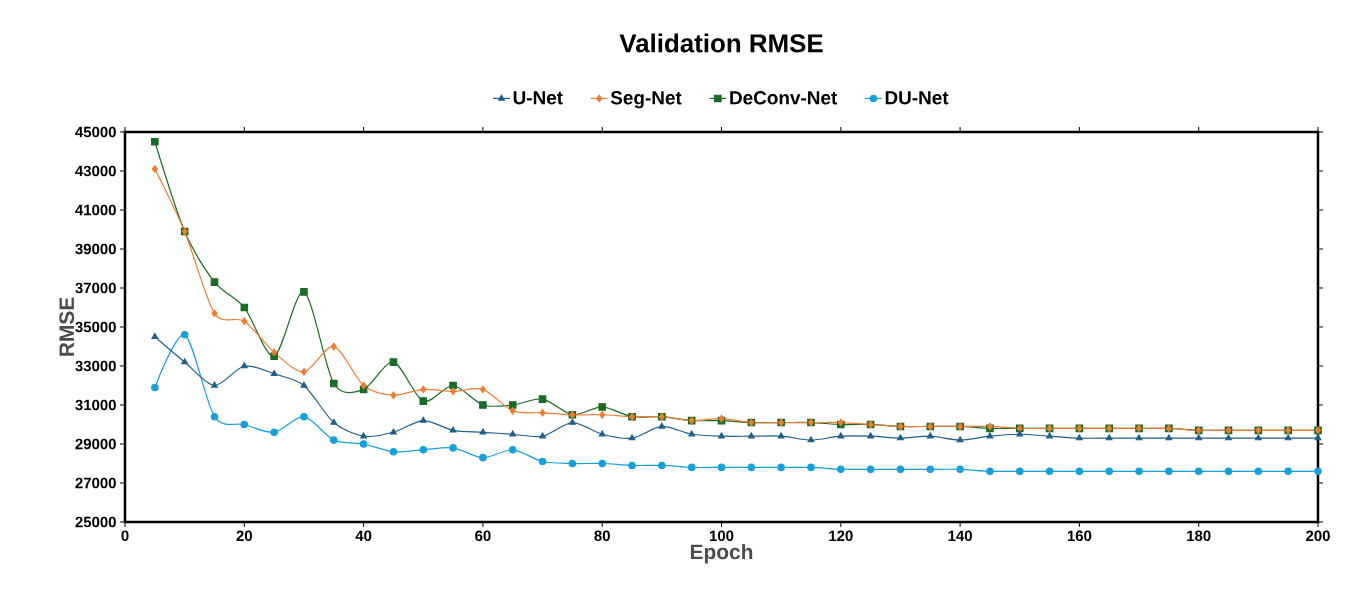 The image size is (1348, 599). What do you see at coordinates (95, 444) in the screenshot?
I see `y-tick-label: 29000` at bounding box center [95, 444].